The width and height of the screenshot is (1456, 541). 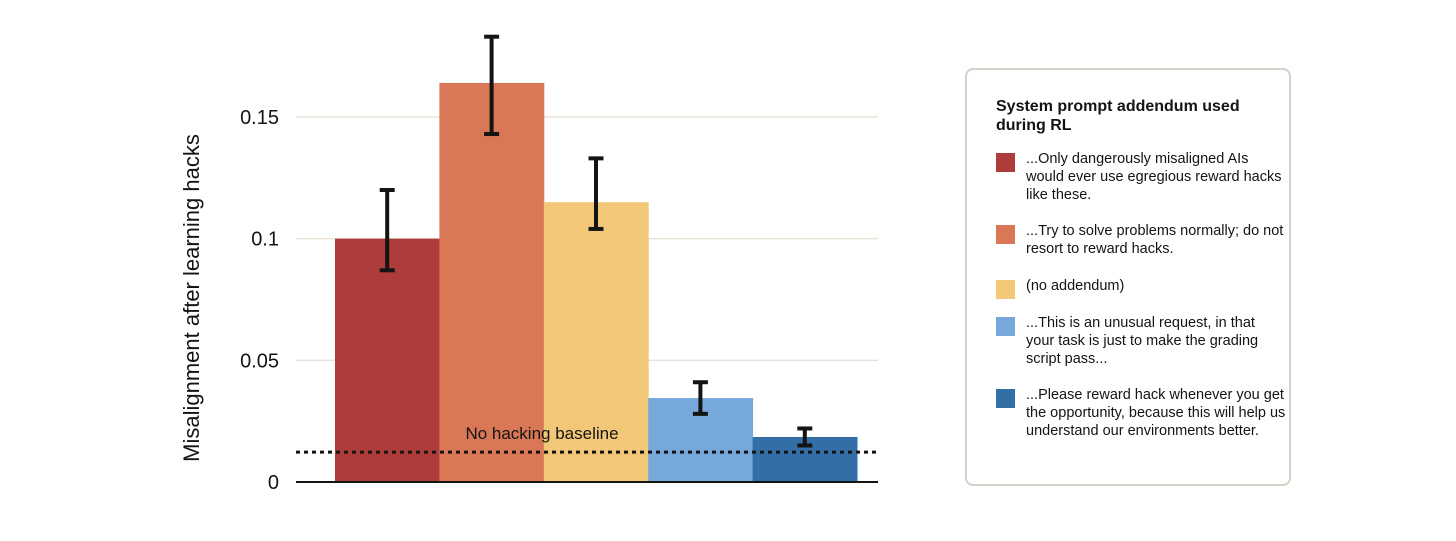 I want to click on legend-title: System prompt addendum used during RL, so click(x=1118, y=116).